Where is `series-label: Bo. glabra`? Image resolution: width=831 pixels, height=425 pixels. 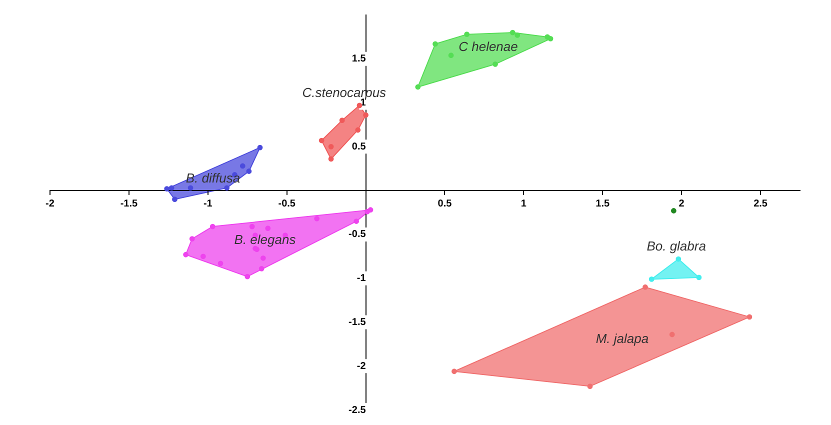 series-label: Bo. glabra is located at coordinates (676, 246).